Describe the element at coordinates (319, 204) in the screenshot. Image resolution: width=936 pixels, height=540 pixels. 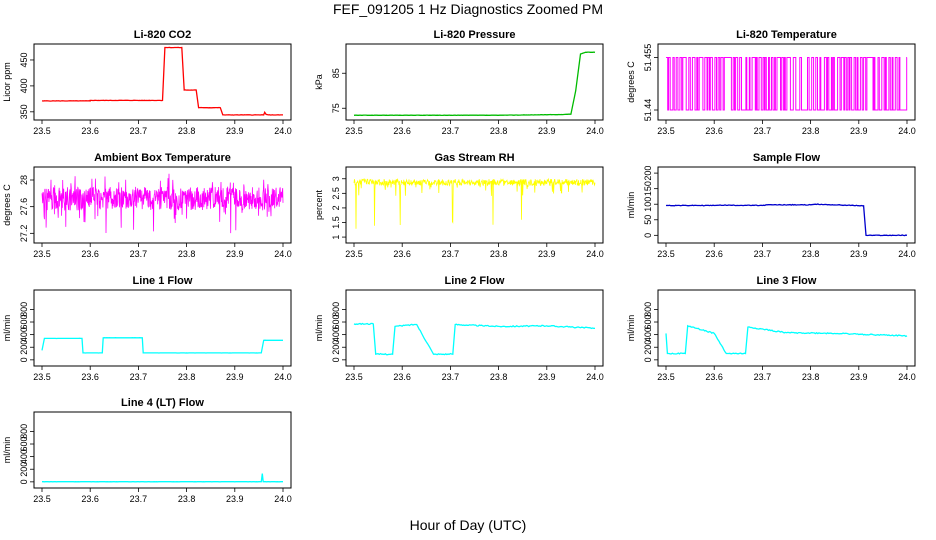
I see `y-axis-label-rh: percent` at that location.